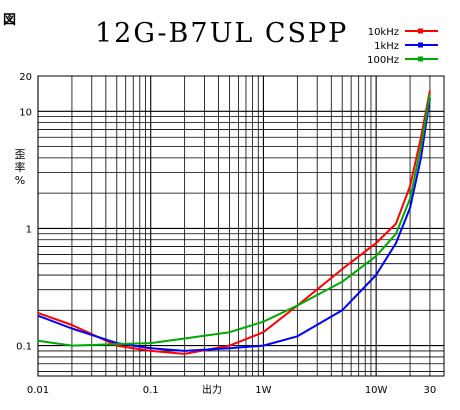 The height and width of the screenshot is (410, 460). I want to click on chart-title: 12G-B7UL CSPP, so click(222, 33).